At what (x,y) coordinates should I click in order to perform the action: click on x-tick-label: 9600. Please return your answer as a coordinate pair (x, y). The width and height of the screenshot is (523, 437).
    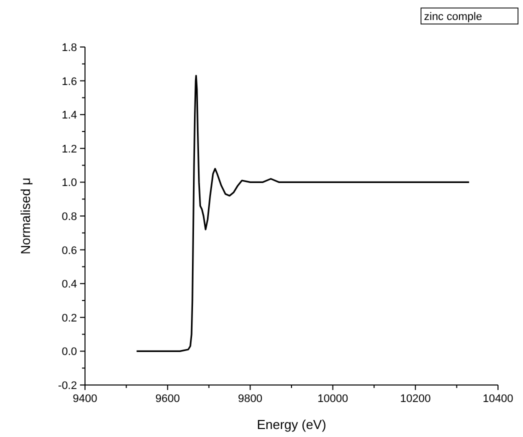
    Looking at the image, I should click on (167, 399).